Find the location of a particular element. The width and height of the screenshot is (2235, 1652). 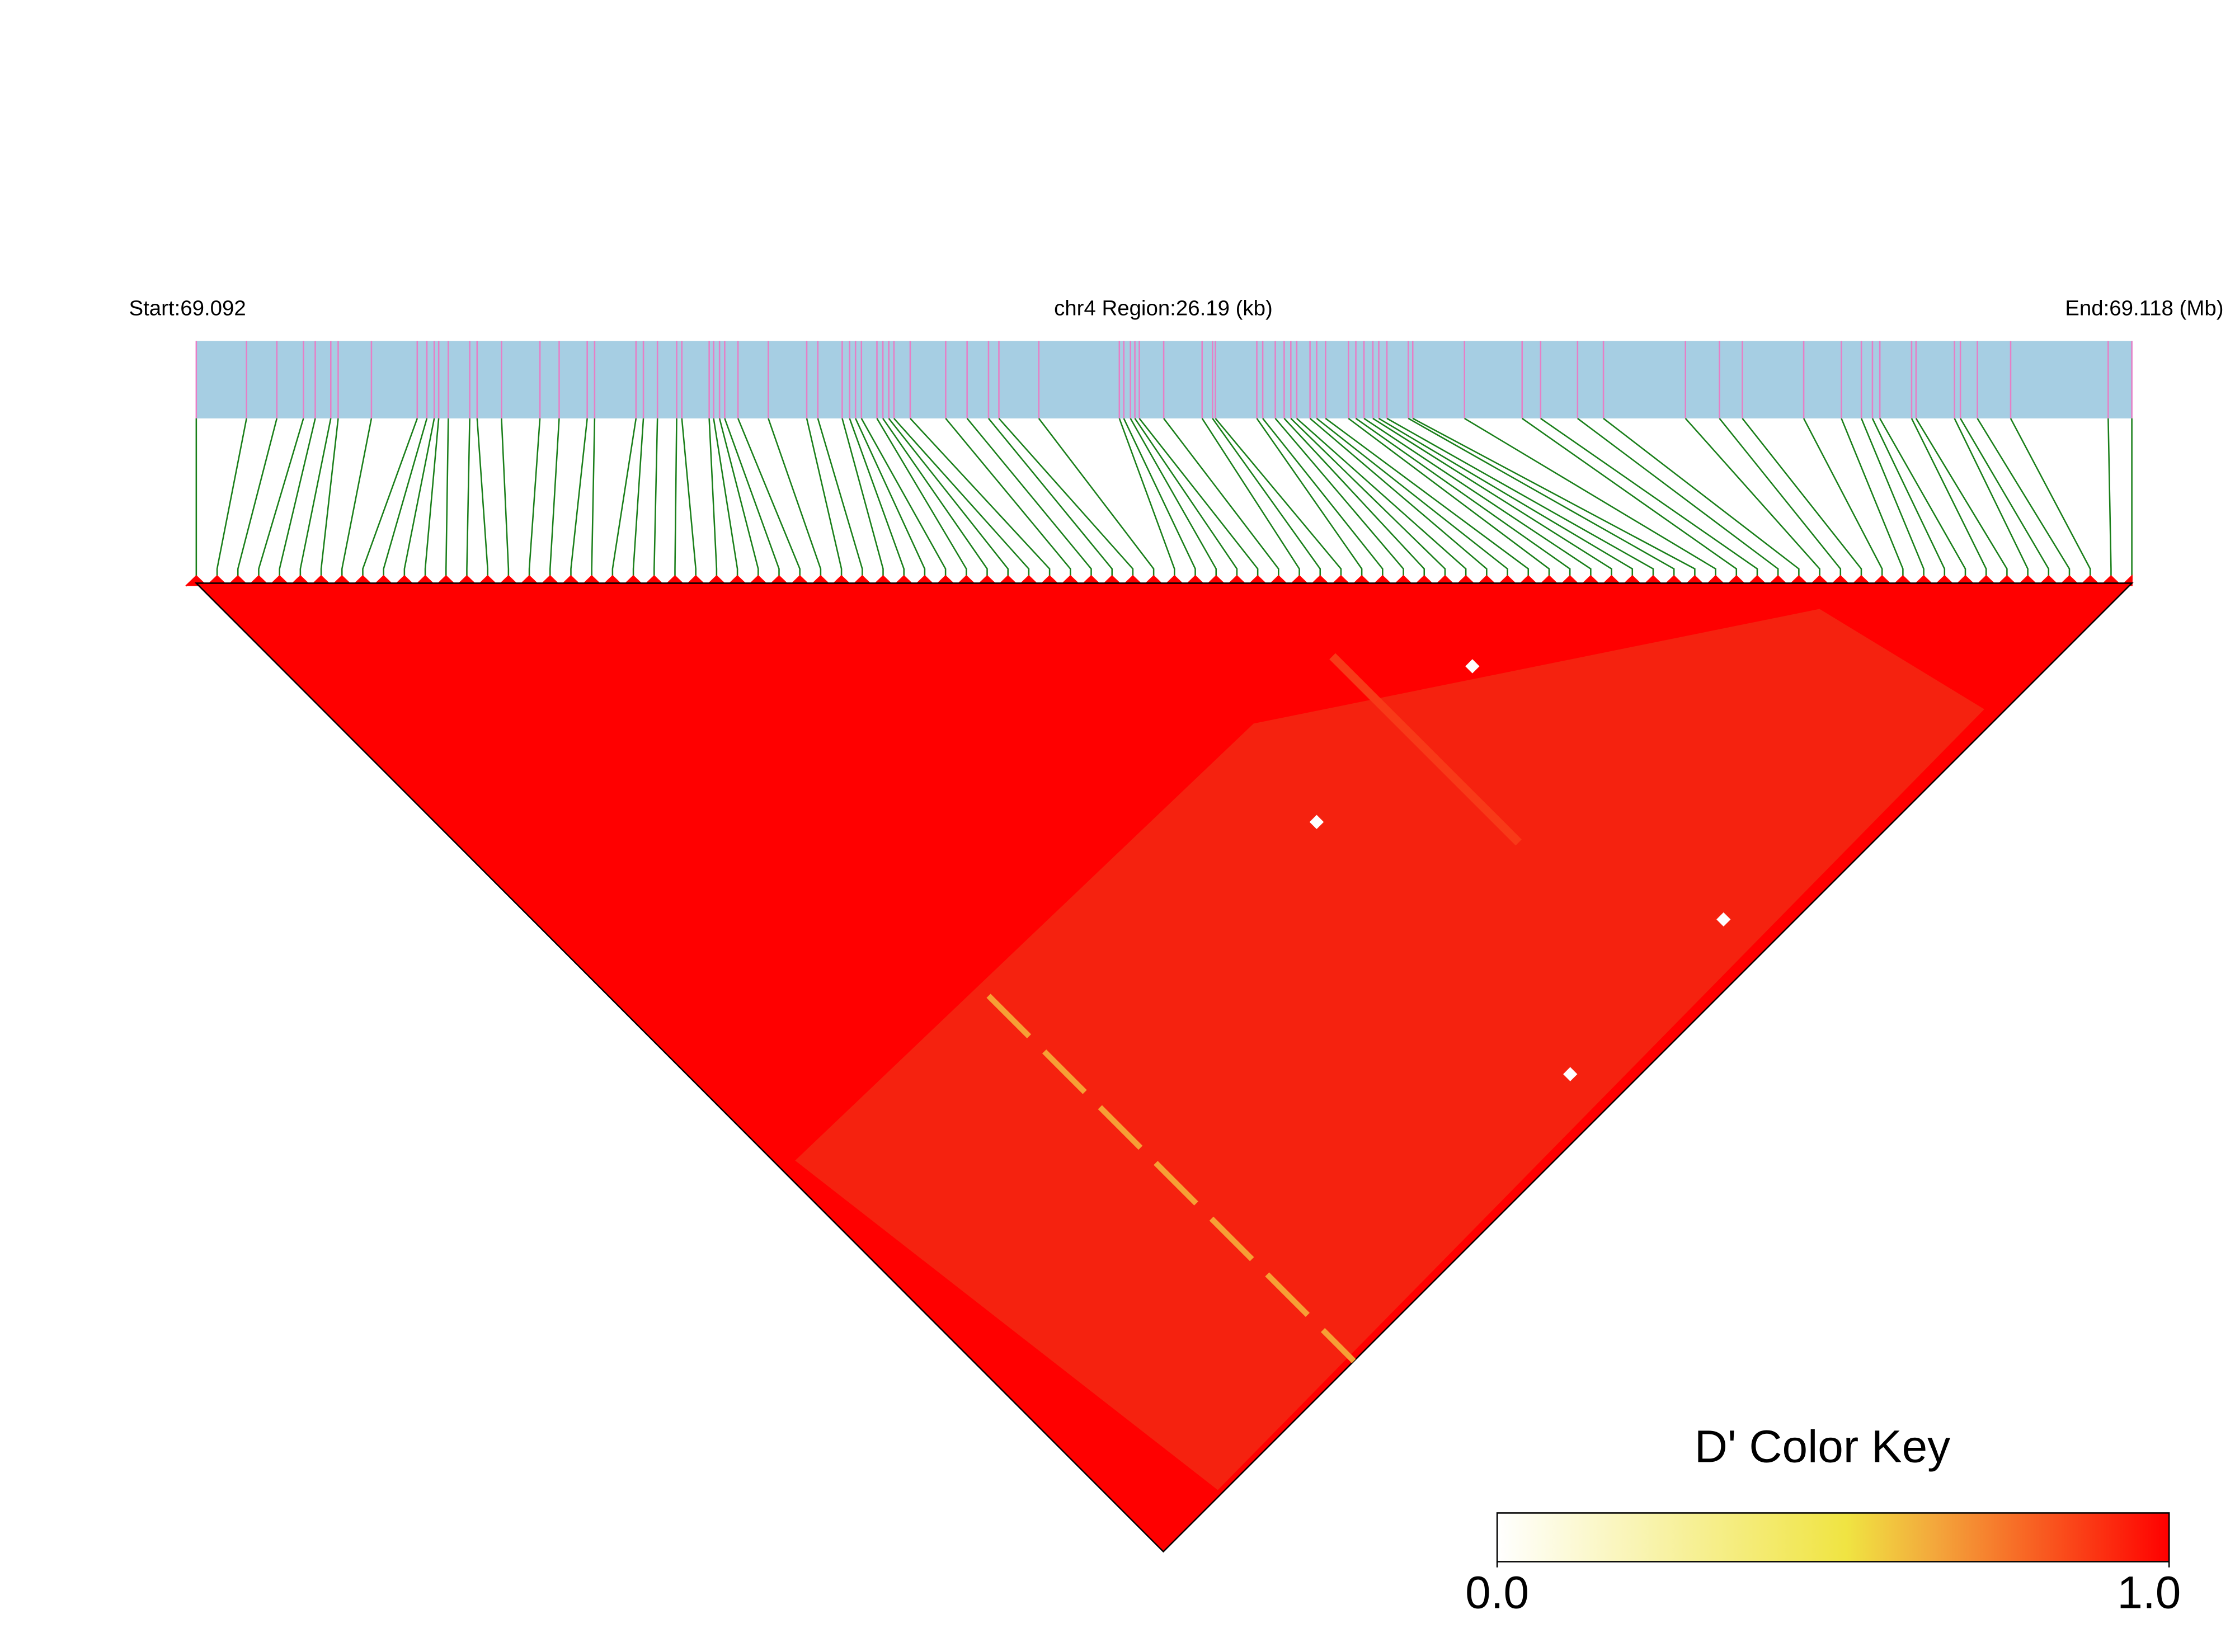

region-label: chr4 Region:26.19 (kb) is located at coordinates (1163, 308).